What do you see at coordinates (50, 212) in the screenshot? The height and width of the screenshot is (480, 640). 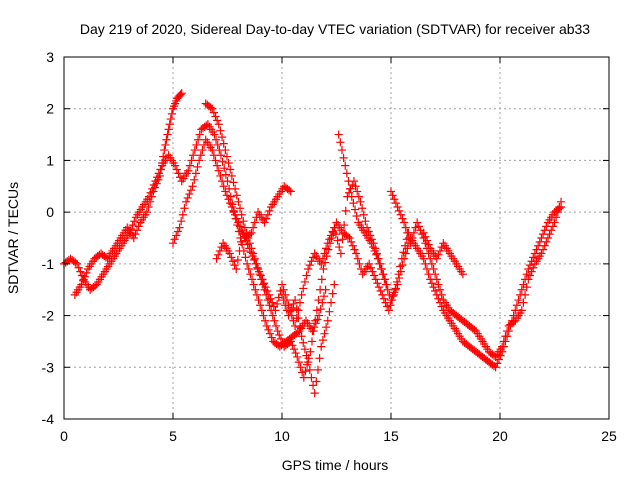 I see `y-tick-label: 0` at bounding box center [50, 212].